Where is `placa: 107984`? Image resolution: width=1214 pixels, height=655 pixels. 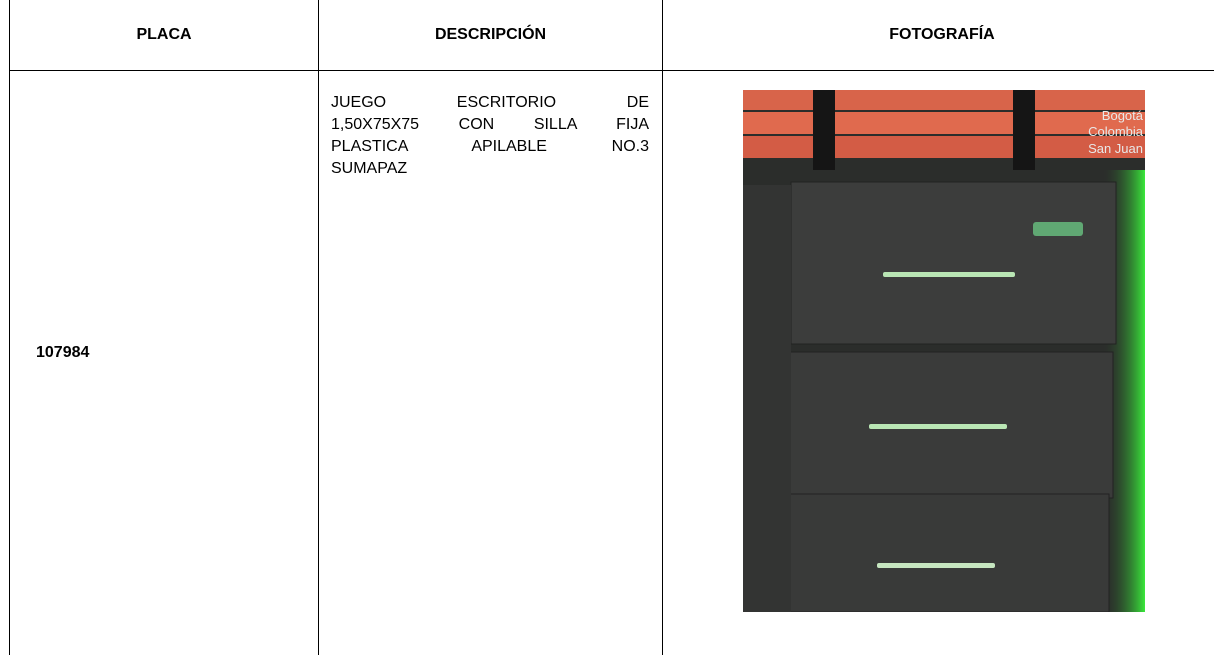 placa: 107984 is located at coordinates (63, 352).